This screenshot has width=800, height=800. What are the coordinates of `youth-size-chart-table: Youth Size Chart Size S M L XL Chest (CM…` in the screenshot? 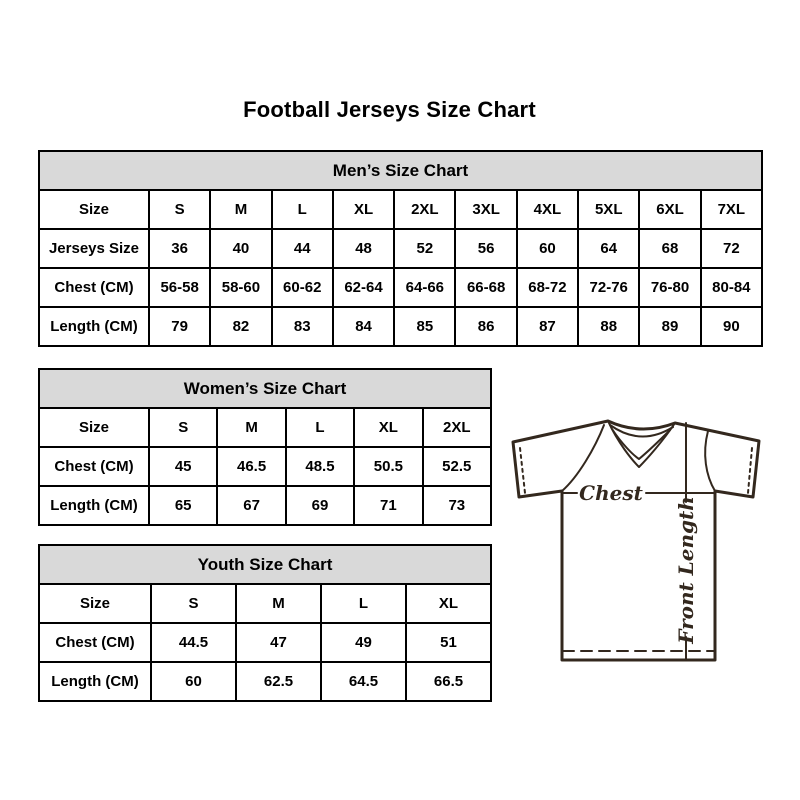 It's located at (265, 623).